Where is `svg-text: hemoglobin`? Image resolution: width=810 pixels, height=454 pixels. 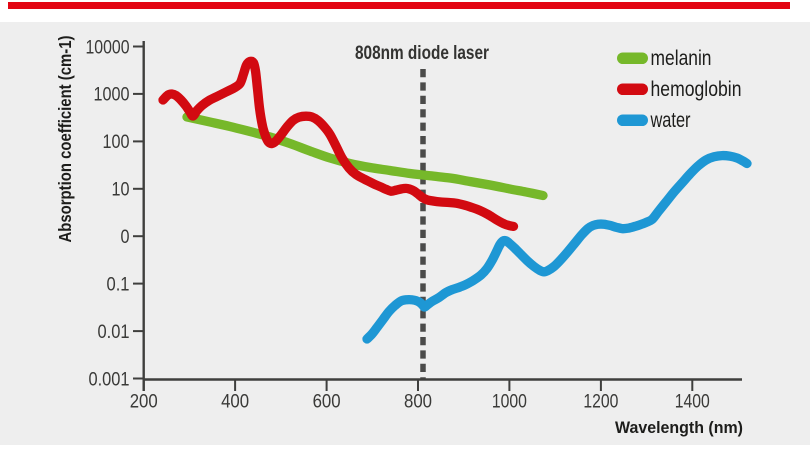 svg-text: hemoglobin is located at coordinates (696, 89).